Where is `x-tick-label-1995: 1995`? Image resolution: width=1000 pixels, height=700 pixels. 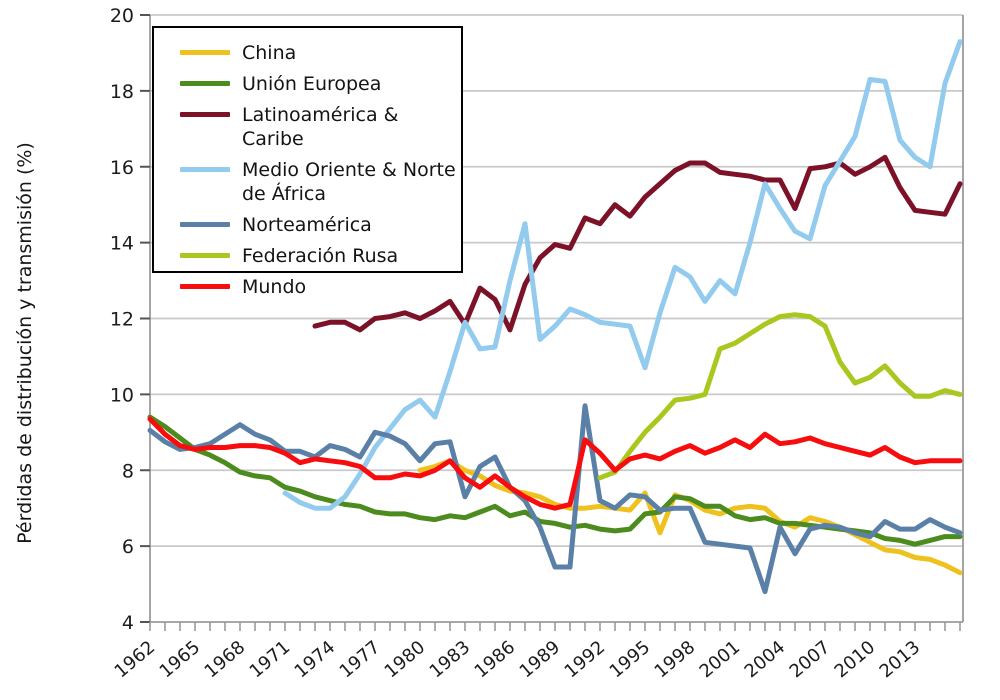
x-tick-label-1995: 1995 is located at coordinates (630, 660).